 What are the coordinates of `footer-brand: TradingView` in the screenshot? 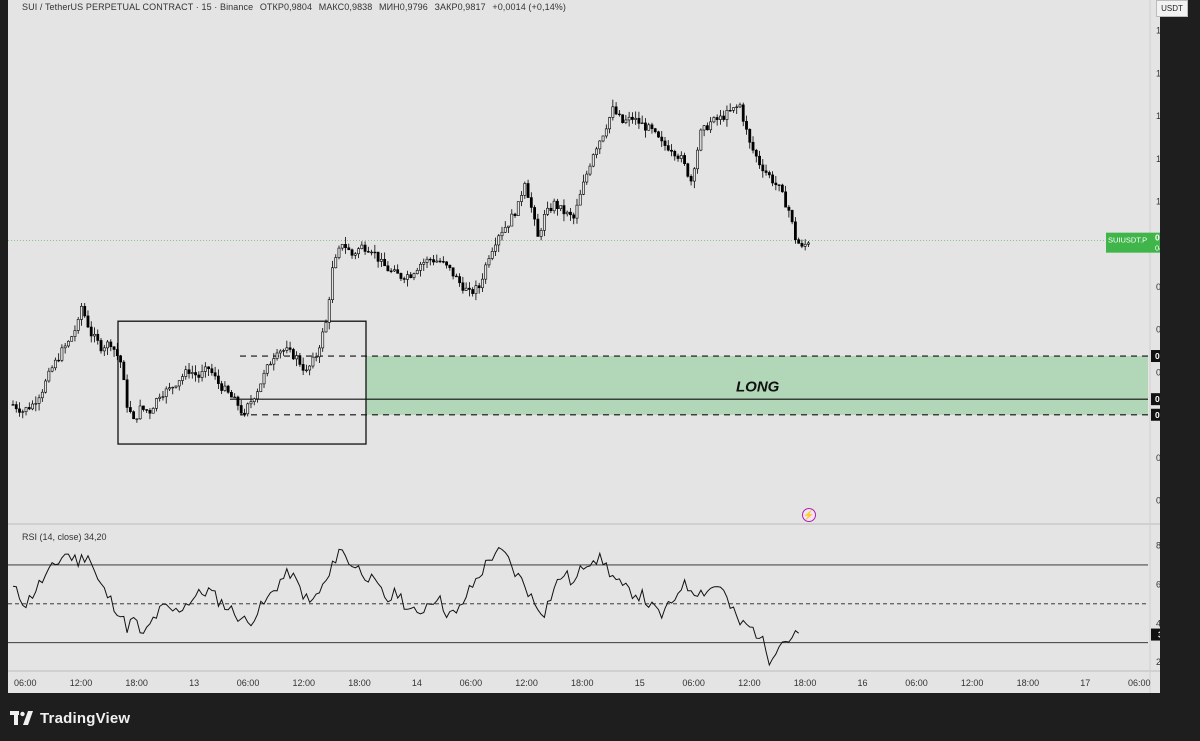 It's located at (70, 718).